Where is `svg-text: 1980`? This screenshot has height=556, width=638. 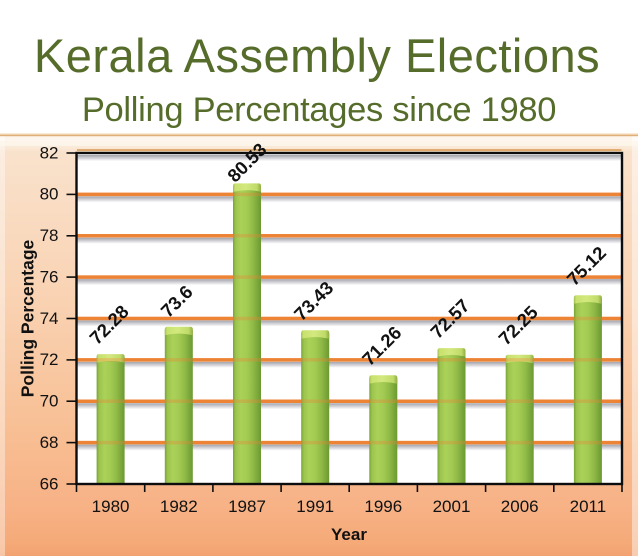
svg-text: 1980 is located at coordinates (111, 506).